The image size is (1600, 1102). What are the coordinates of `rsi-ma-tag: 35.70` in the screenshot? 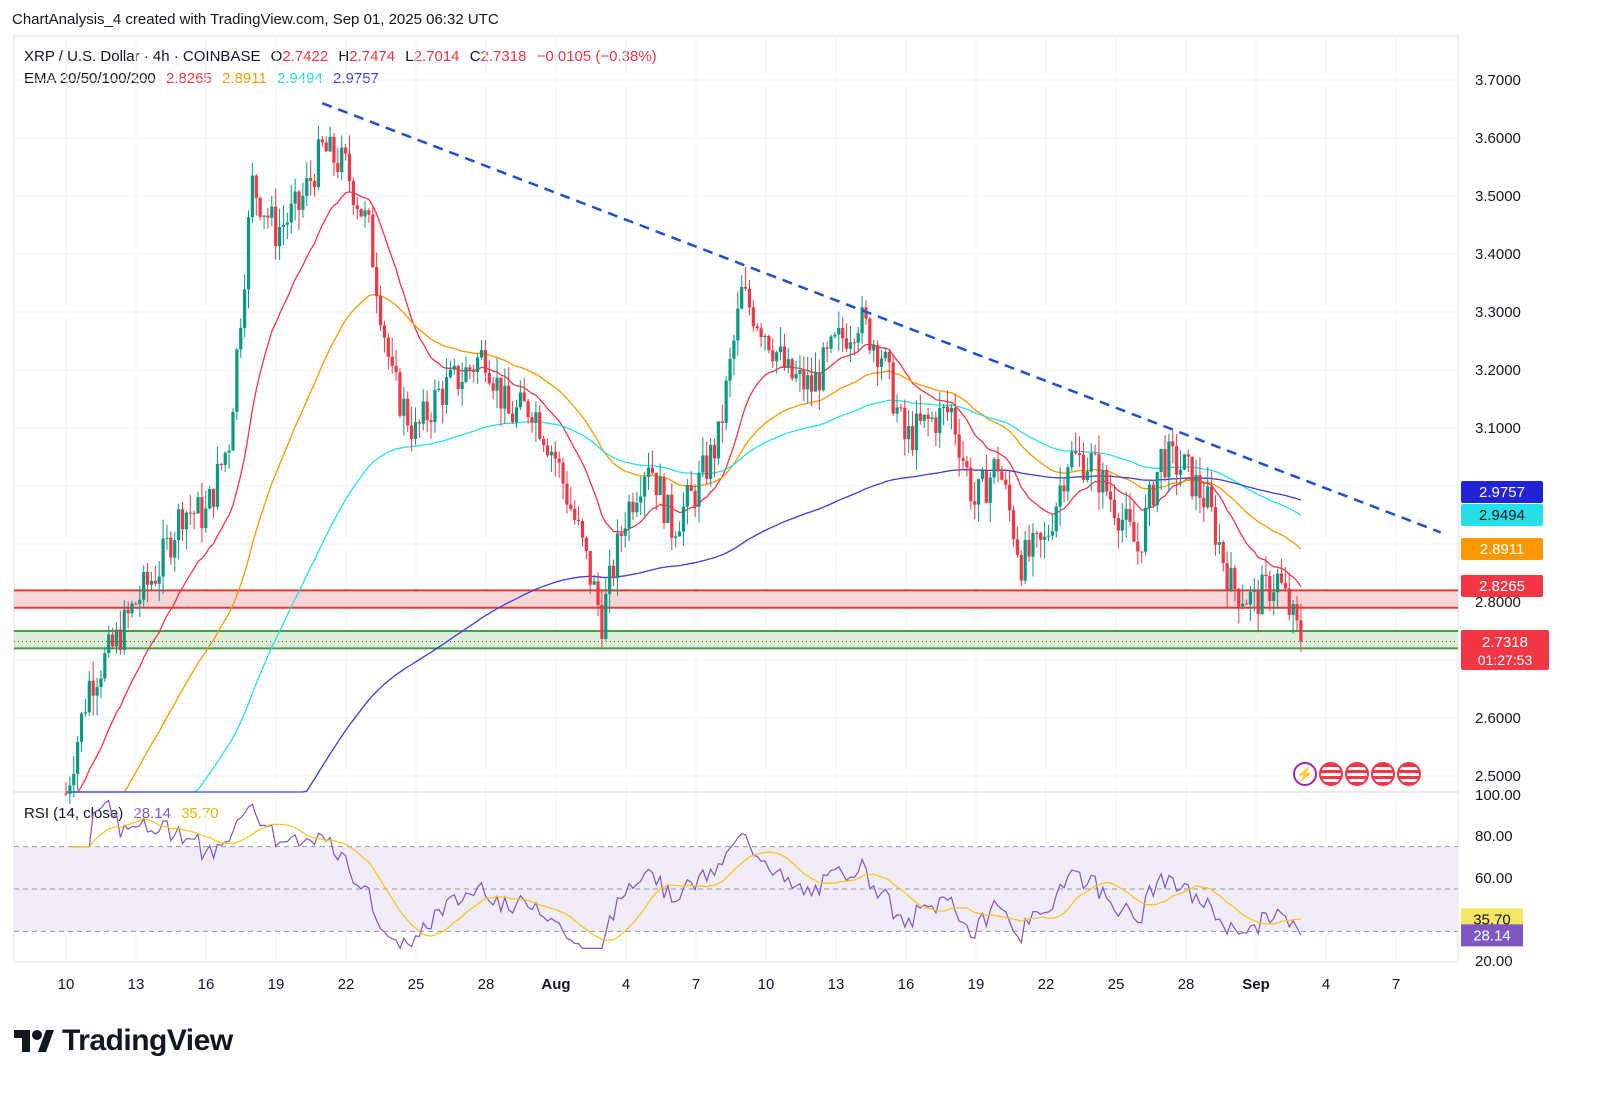 It's located at (1492, 919).